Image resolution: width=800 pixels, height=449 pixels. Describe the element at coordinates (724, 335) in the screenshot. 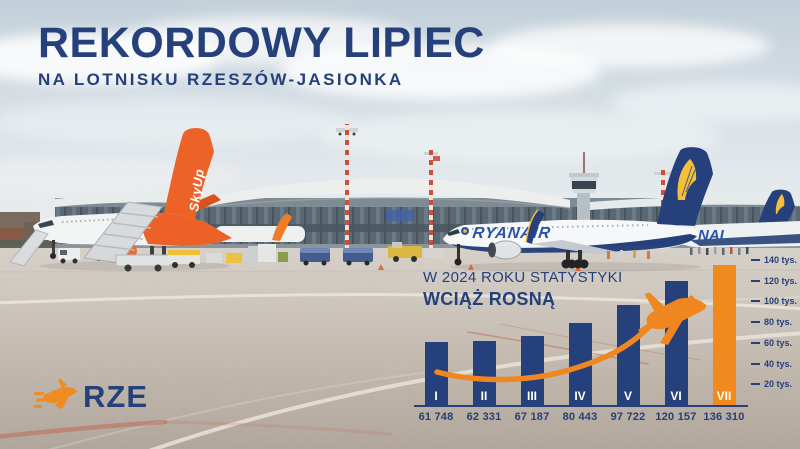

I see `chart-bar: VII` at that location.